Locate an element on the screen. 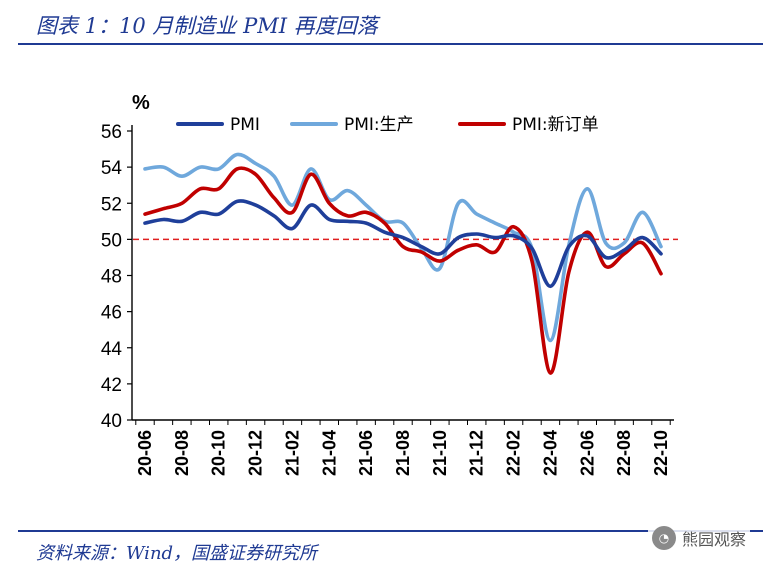 The width and height of the screenshot is (781, 571). y-tick-label: 50 is located at coordinates (111, 240).